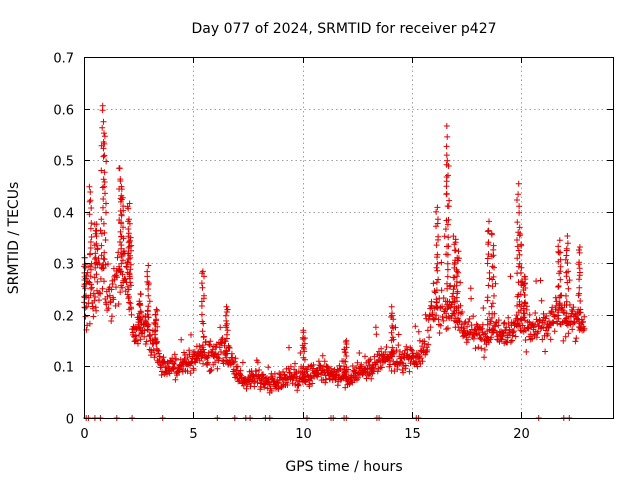 The image size is (640, 480). I want to click on x-tick-label: 5, so click(193, 434).